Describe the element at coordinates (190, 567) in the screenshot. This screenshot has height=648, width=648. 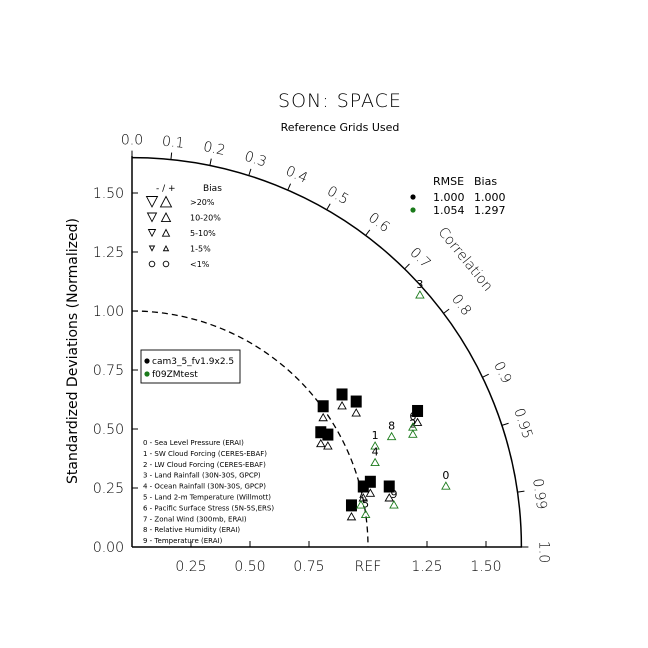
I see `x-tick-label: 0.25` at that location.